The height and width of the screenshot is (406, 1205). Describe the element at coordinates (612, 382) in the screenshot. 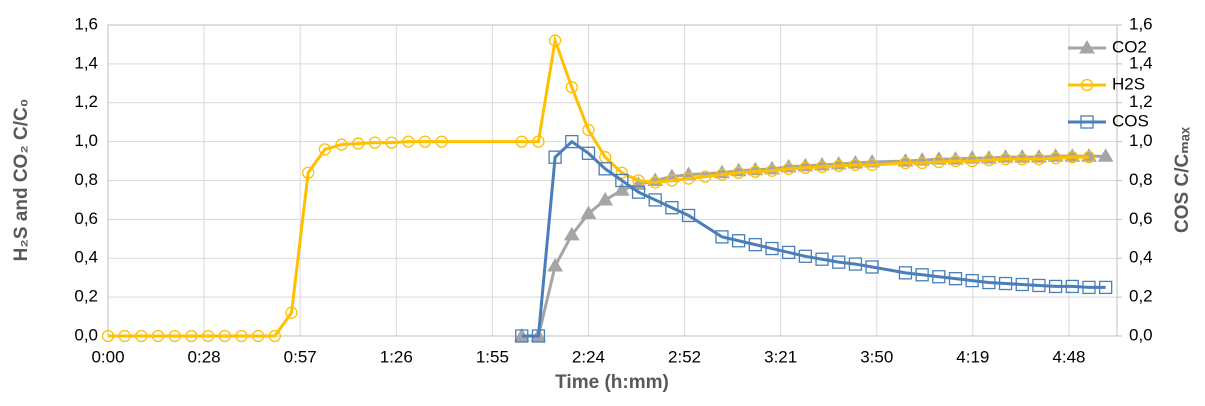

I see `x-axis-title: Time (h:mm)` at that location.